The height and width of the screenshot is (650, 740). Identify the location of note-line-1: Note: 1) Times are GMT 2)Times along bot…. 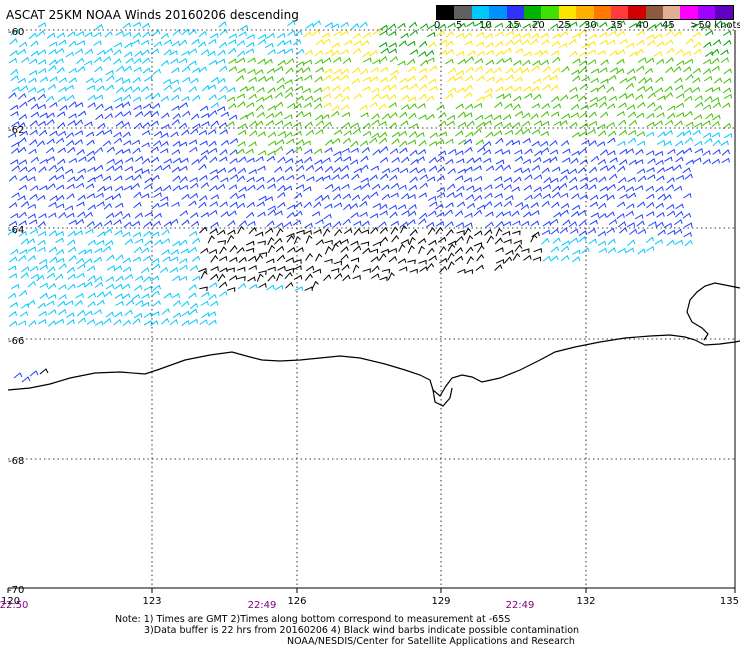
(313, 619).